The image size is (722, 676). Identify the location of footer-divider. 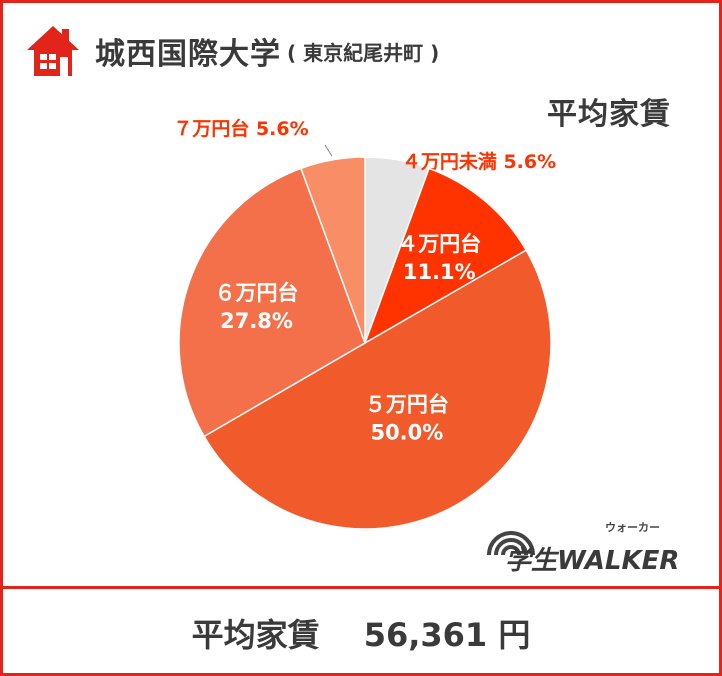
(361, 587).